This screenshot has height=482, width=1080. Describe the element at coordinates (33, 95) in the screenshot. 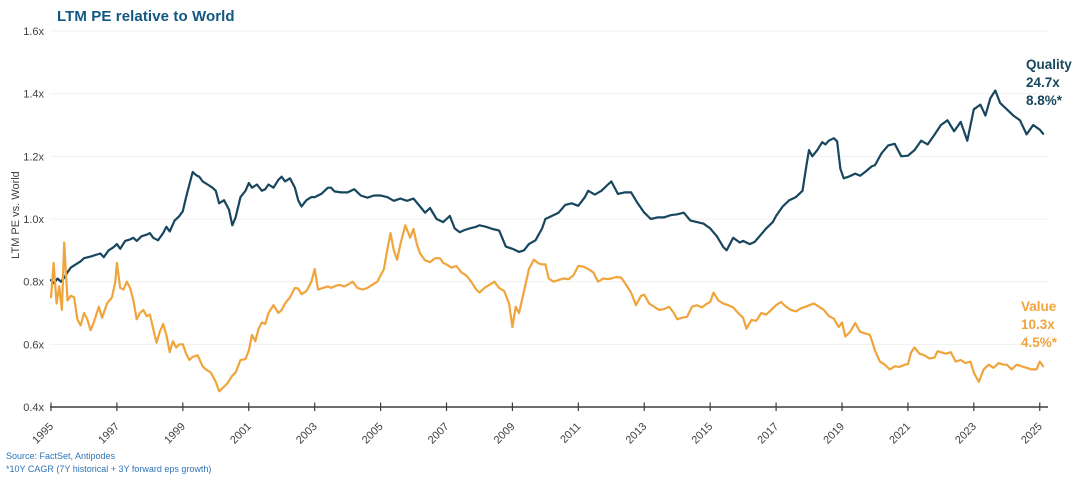

I see `y-tick-label-1.4x: 1.4x` at that location.